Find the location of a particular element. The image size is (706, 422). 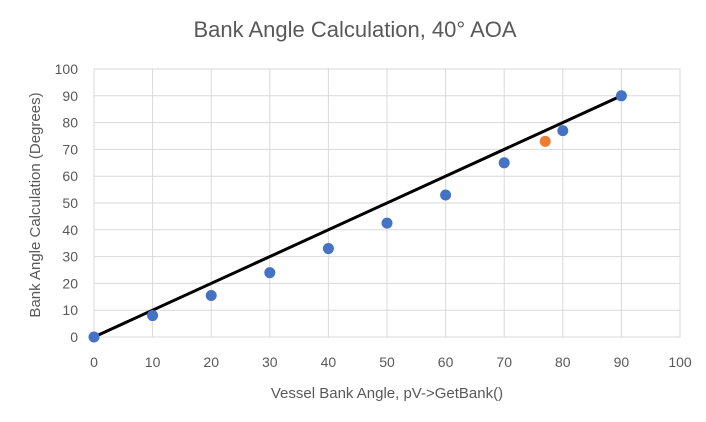

x-tick-label: 20 is located at coordinates (211, 362).